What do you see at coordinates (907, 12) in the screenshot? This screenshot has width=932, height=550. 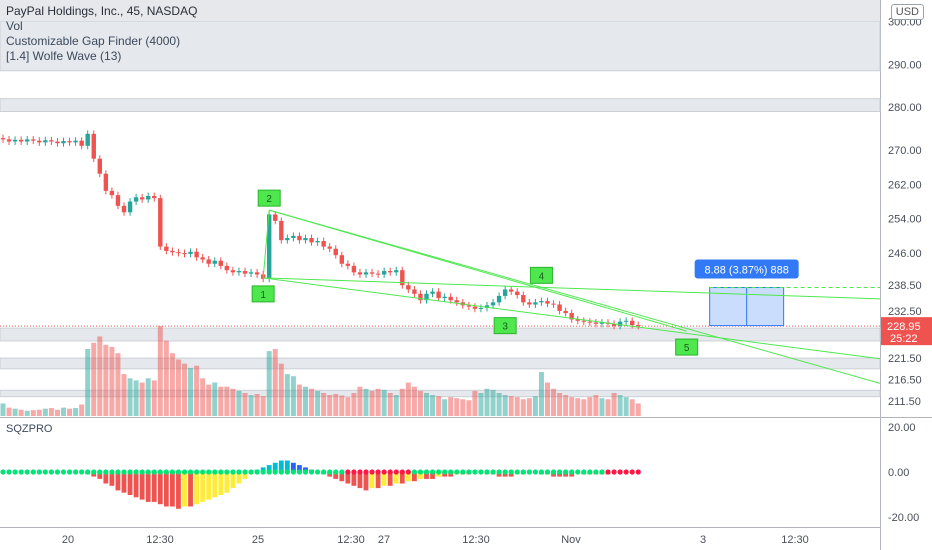 I see `currency-button: USD` at bounding box center [907, 12].